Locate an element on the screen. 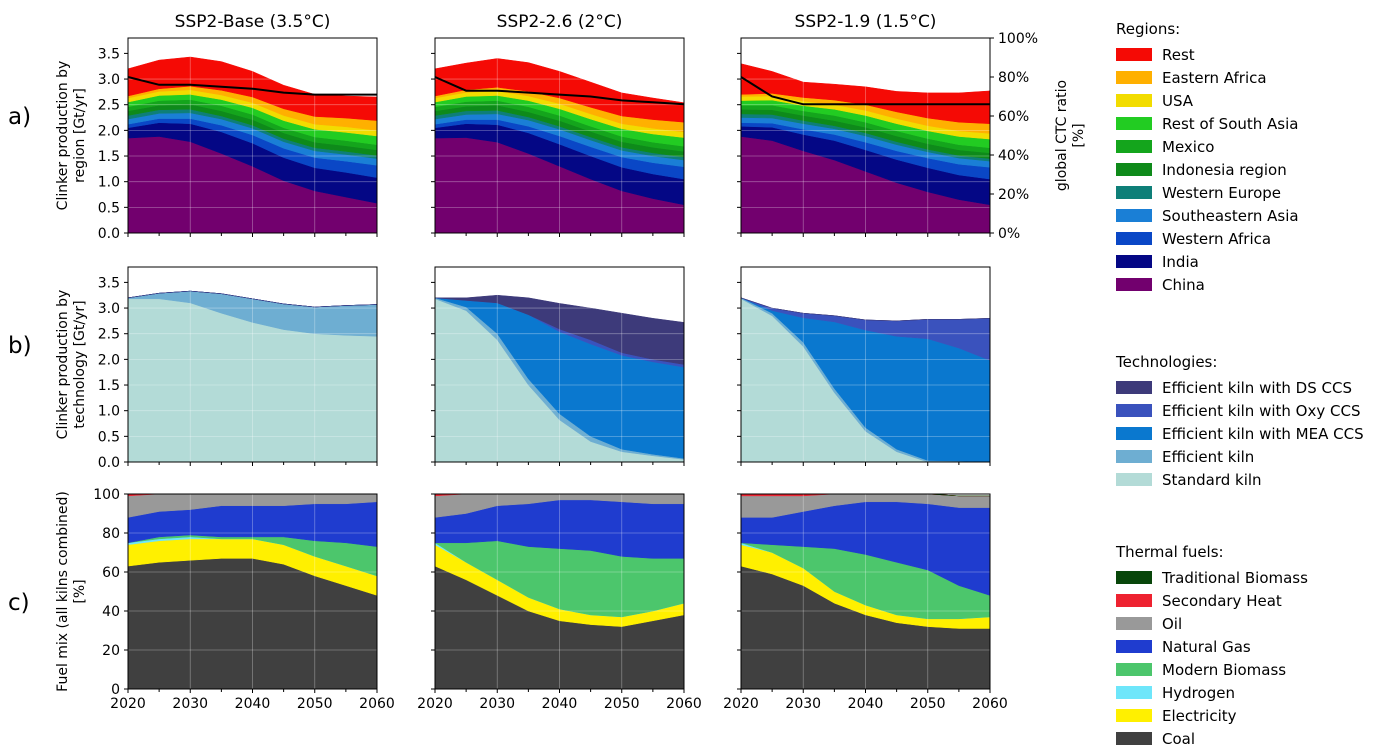 The height and width of the screenshot is (750, 1390). chart-panel-a-3: 0% 20% 40% 60% 80% 100% is located at coordinates (887, 136).